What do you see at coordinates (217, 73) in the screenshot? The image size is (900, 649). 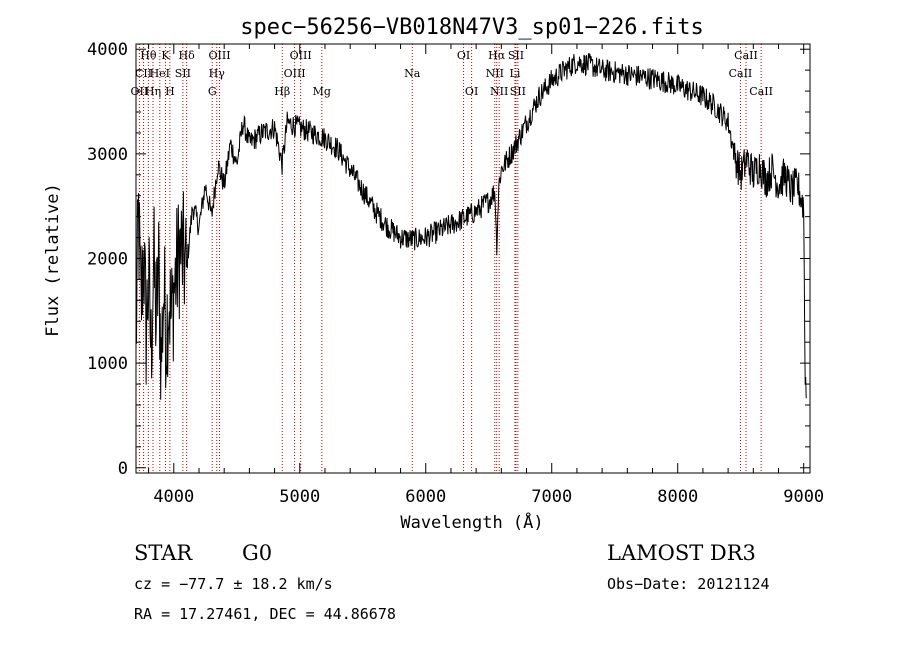 I see `spectral-line-label: Hγ` at bounding box center [217, 73].